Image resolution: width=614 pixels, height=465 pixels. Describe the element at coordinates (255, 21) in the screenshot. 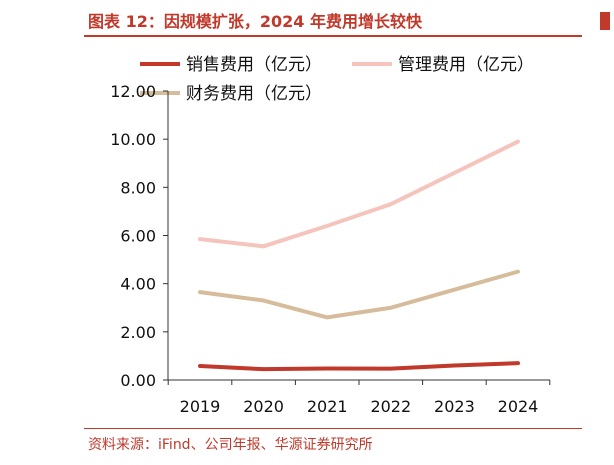

I see `chart-title: 图表 12：因规模扩张，2024 年费用增长较快` at that location.